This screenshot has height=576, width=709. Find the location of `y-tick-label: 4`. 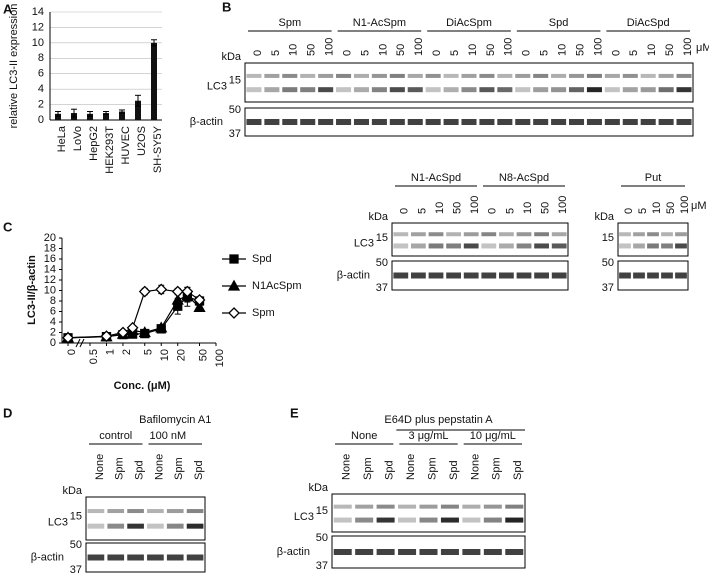

y-tick-label: 4 is located at coordinates (53, 322).